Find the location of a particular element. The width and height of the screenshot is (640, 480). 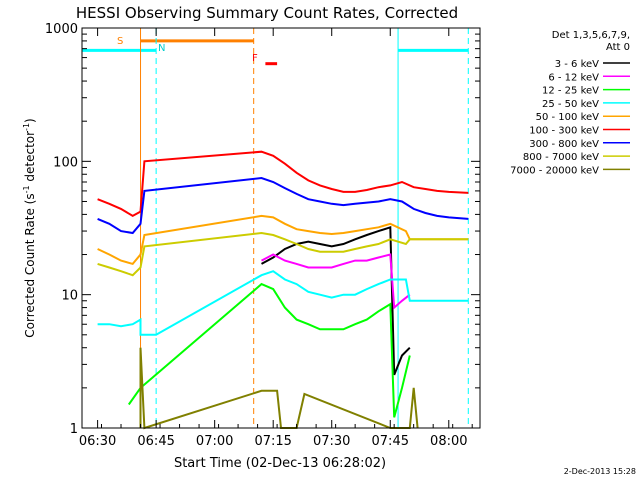

y-axis-label: Corrected Count Rate (s-1 detector-1) is located at coordinates (29, 227).